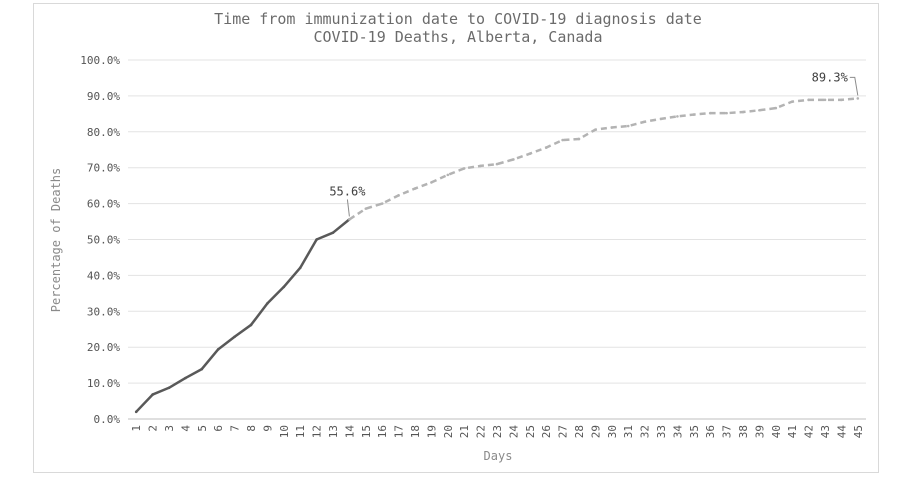 The height and width of the screenshot is (479, 913). I want to click on y-tick-label: 0.0%, so click(107, 419).